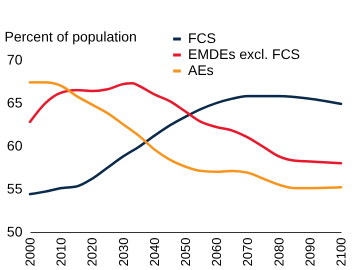 The image size is (358, 270). What do you see at coordinates (154, 252) in the screenshot?
I see `x-tick-label: 2040` at bounding box center [154, 252].